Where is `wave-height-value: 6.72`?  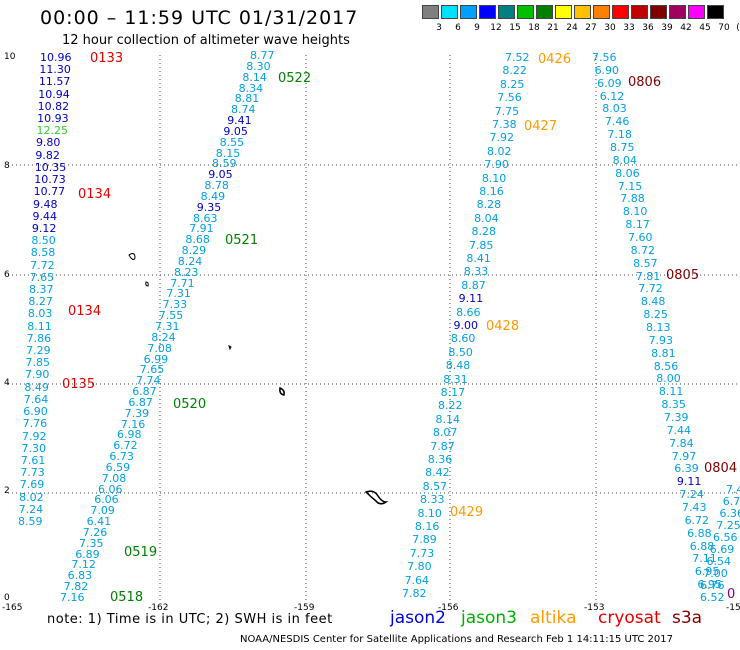 wave-height-value: 6.72 is located at coordinates (125, 446).